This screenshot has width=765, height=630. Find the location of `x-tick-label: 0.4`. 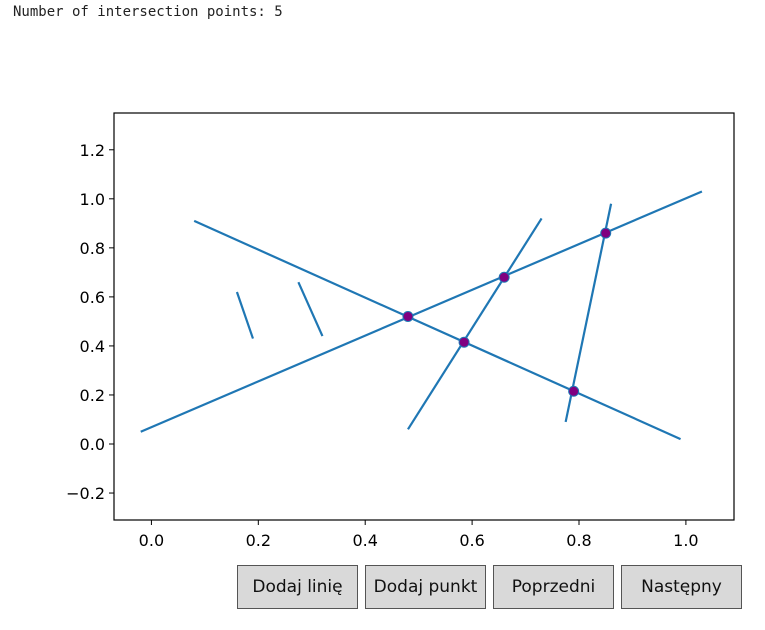

x-tick-label: 0.4 is located at coordinates (364, 540).